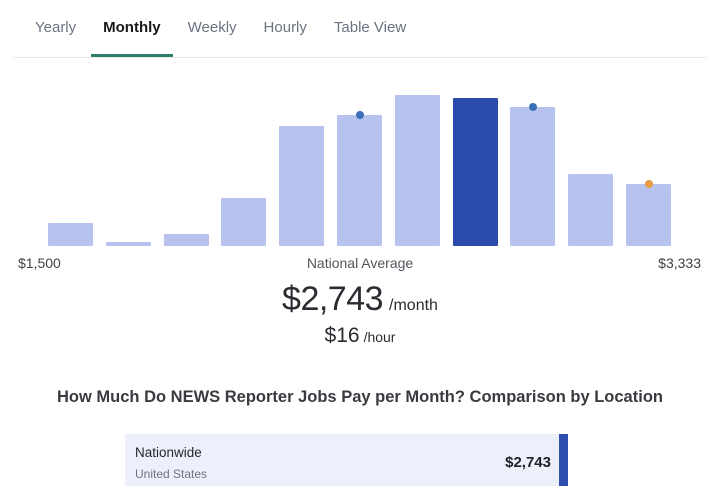  What do you see at coordinates (379, 337) in the screenshot?
I see `hourly-average-unit: /hour` at bounding box center [379, 337].